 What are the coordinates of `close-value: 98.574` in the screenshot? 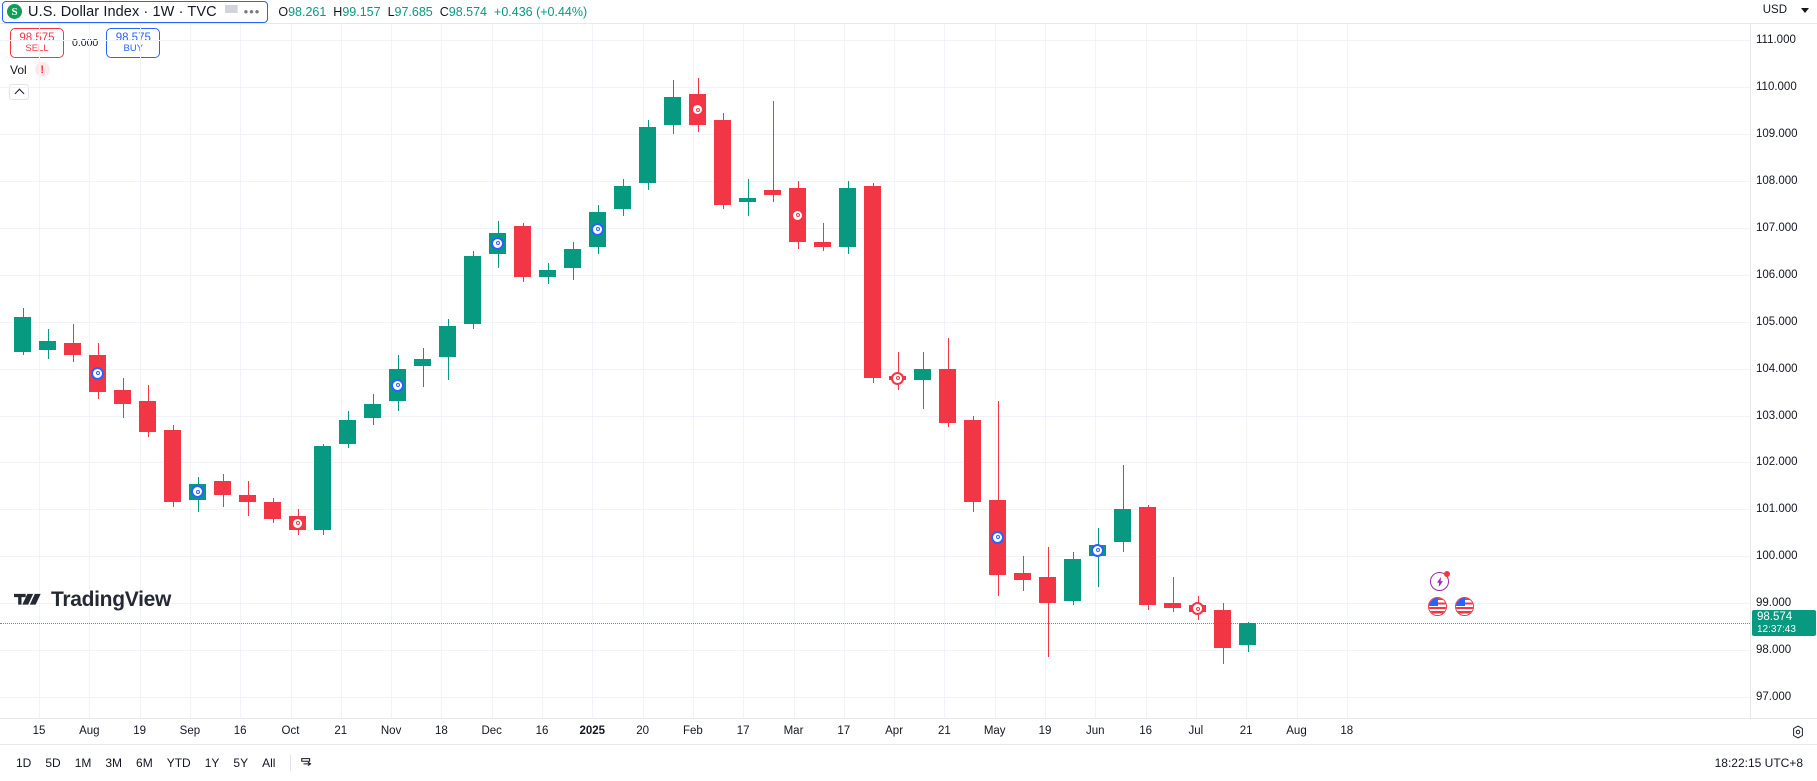 It's located at (468, 11).